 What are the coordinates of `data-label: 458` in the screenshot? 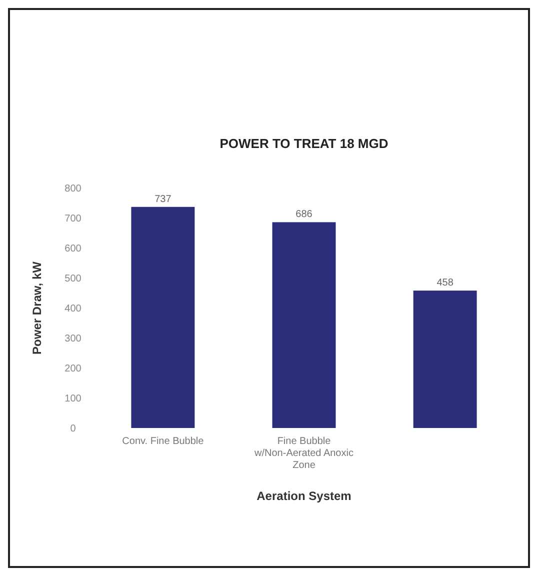 It's located at (445, 283).